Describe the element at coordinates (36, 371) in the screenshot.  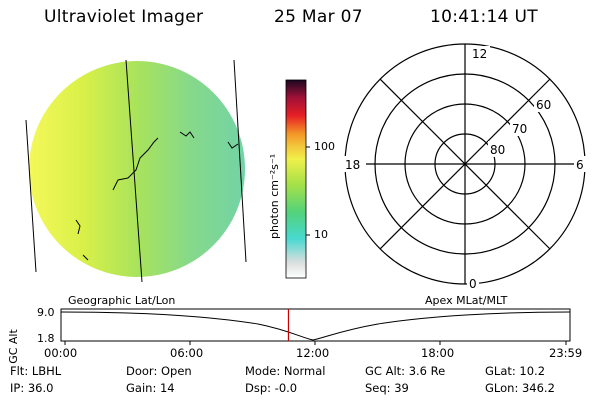
I see `info-filter: Flt: LBHL` at that location.